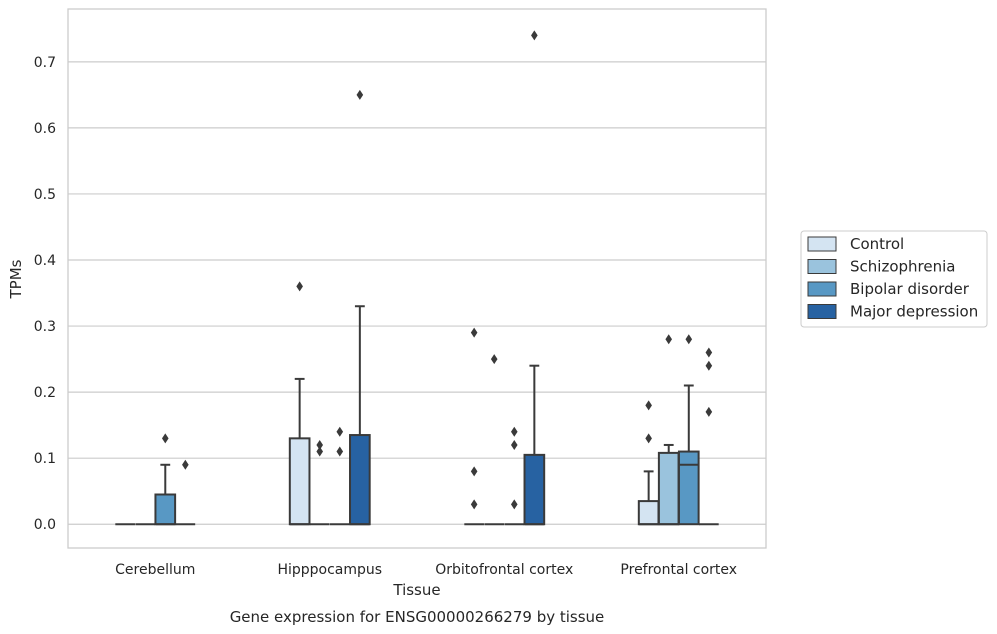 This screenshot has width=997, height=634. Describe the element at coordinates (45, 195) in the screenshot. I see `y-tick-label: 0.5` at that location.